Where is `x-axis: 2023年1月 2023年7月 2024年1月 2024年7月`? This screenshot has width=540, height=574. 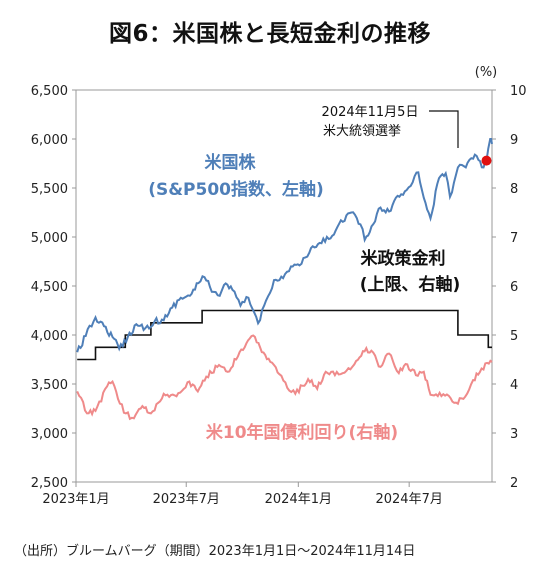
x-axis: 2023年1月 2023年7月 2024年1月 2024年7月 is located at coordinates (242, 494).